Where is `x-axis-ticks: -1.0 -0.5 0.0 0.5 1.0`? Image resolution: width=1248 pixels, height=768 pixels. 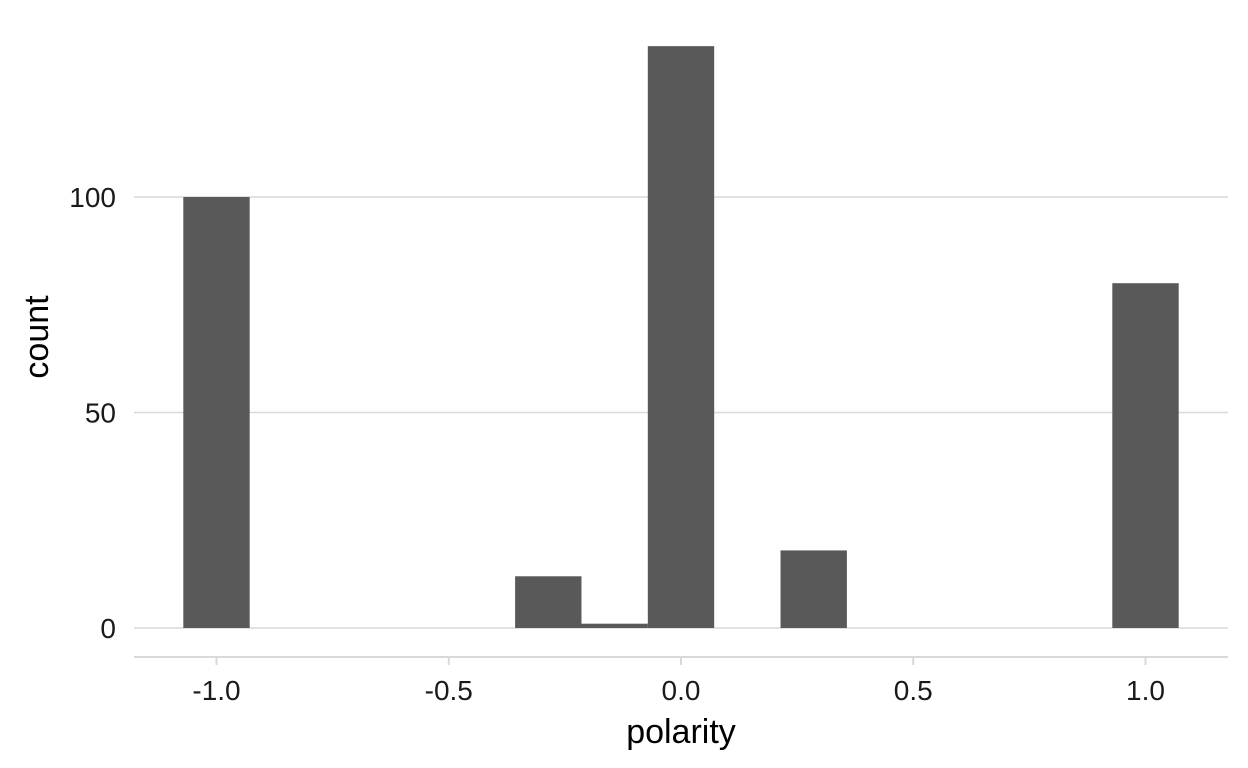
x-axis-ticks: -1.0 -0.5 0.0 0.5 1.0 is located at coordinates (678, 681).